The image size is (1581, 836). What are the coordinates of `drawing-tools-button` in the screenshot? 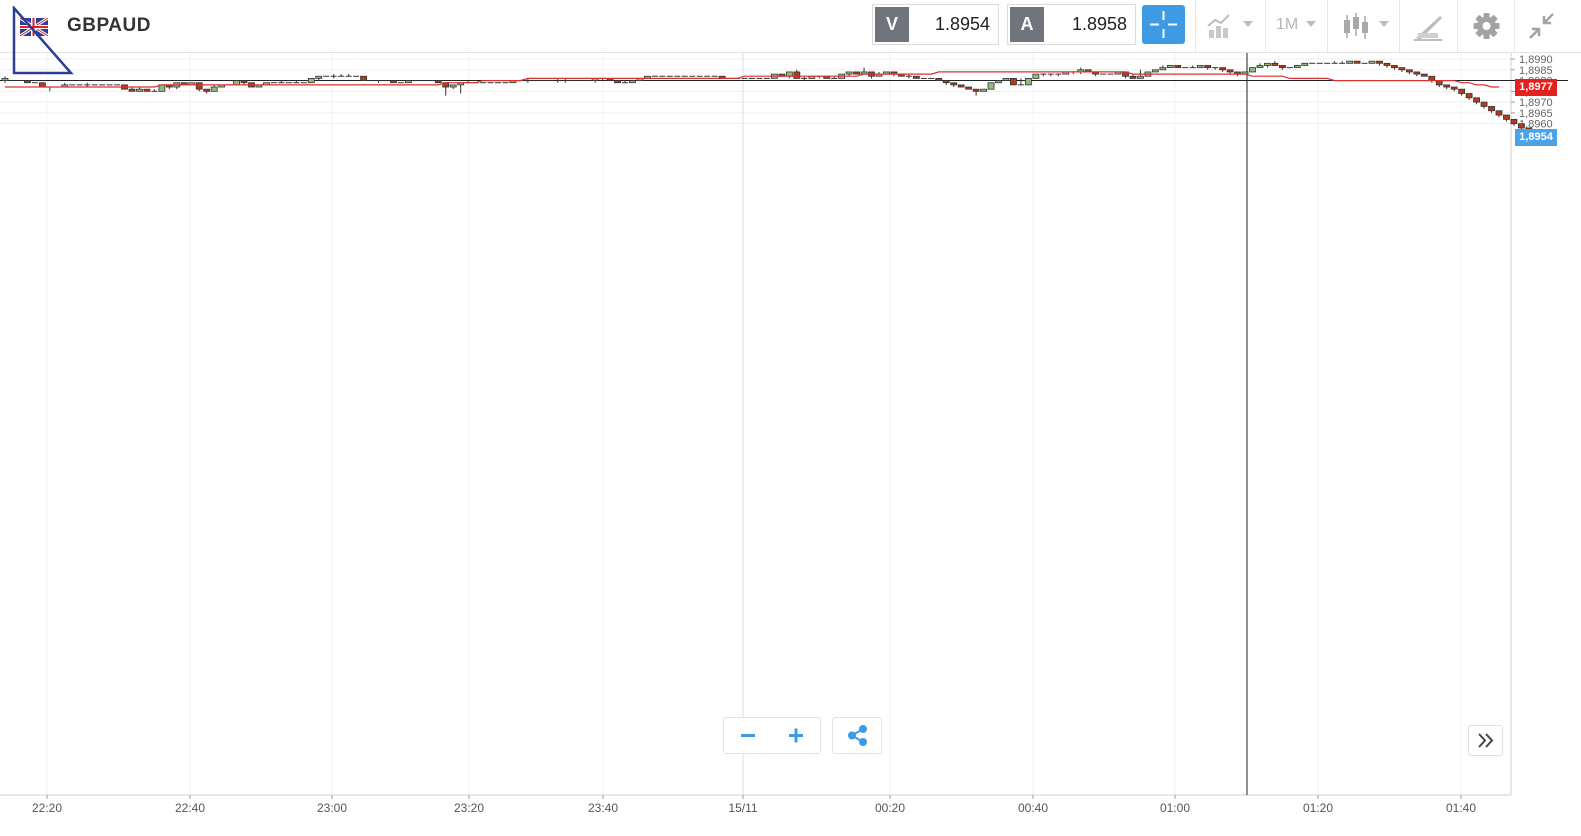 It's located at (1428, 26).